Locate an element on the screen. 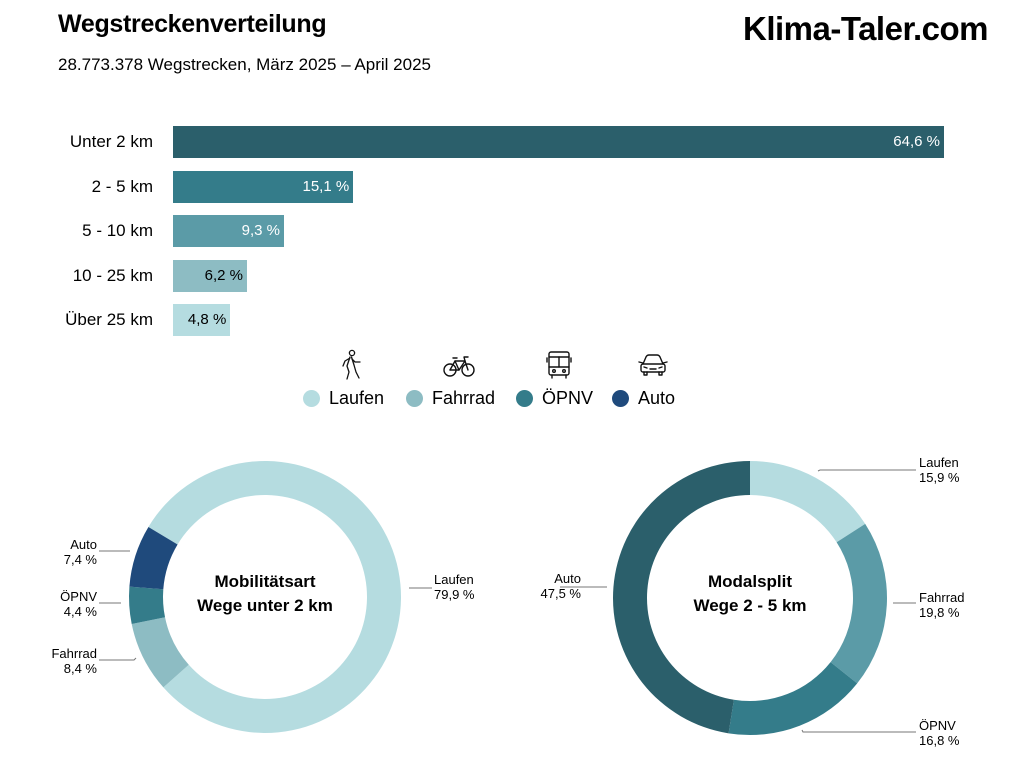  bar: 9,3 % is located at coordinates (228, 231).